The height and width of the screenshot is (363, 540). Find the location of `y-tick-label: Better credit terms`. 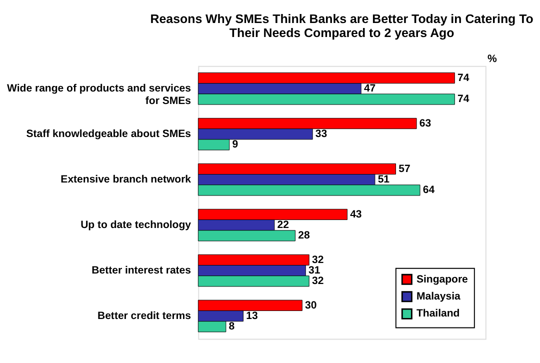

y-tick-label: Better credit terms is located at coordinates (144, 316).